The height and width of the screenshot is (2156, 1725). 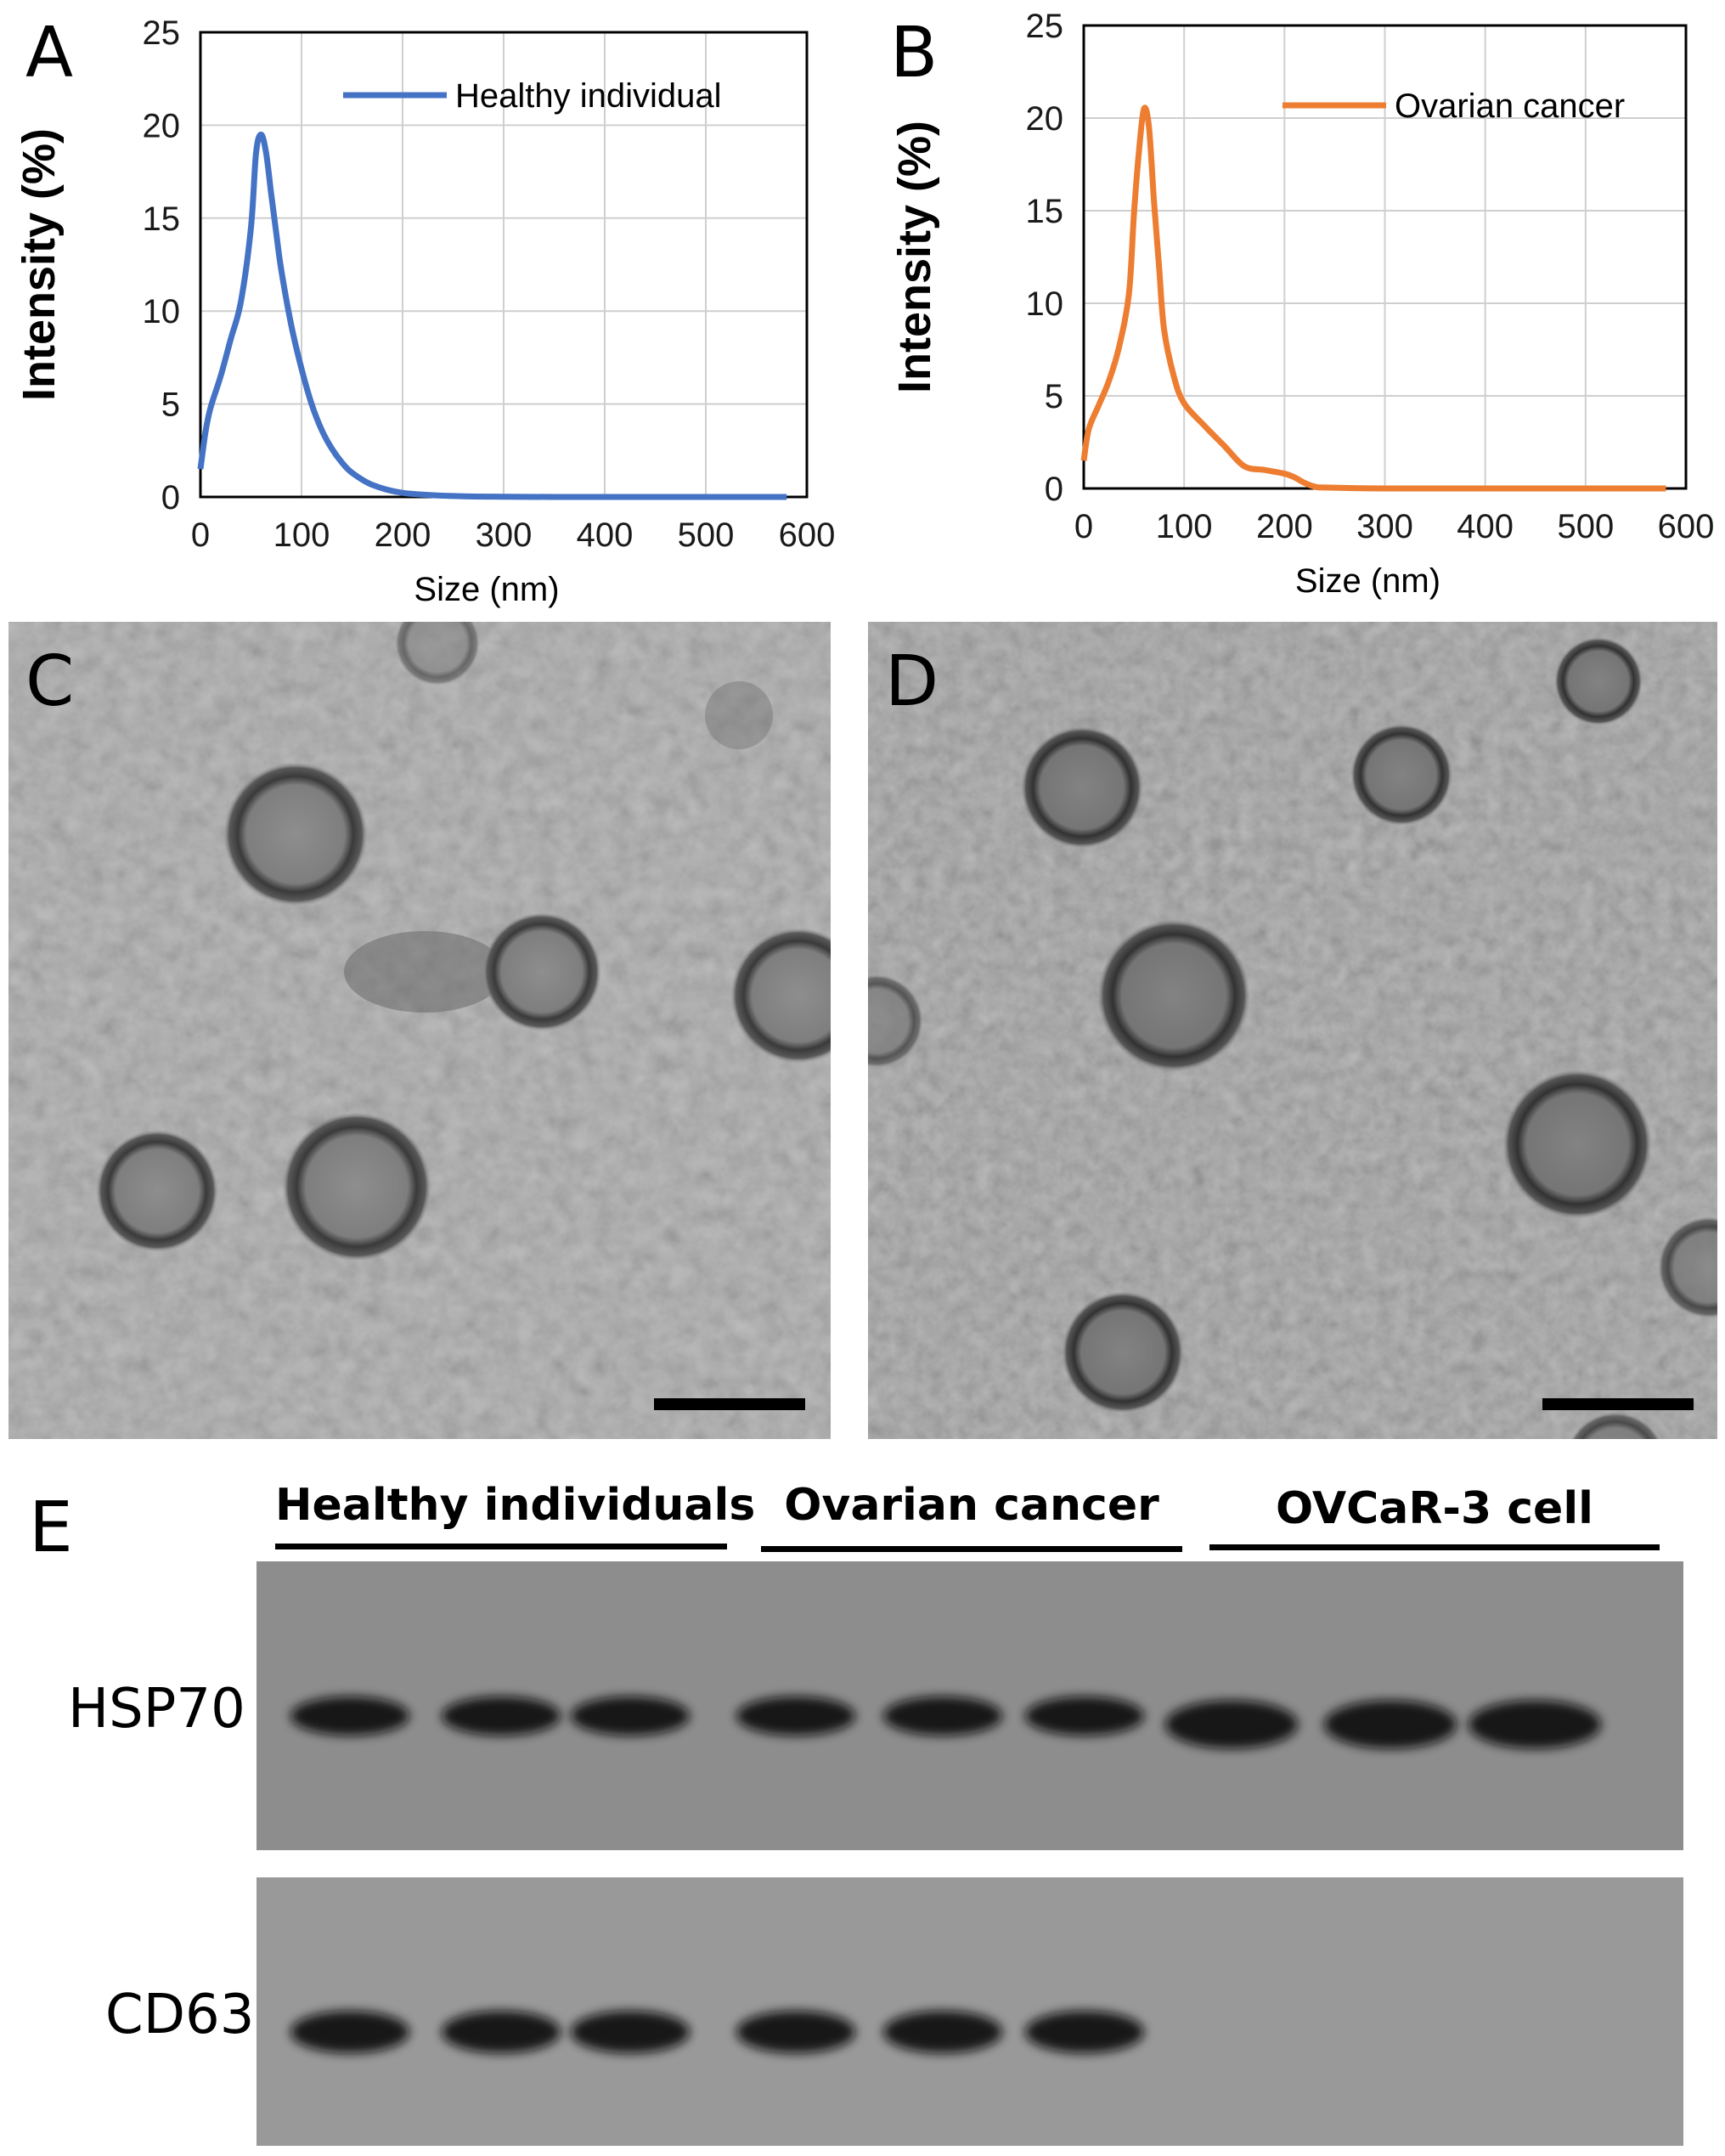 I want to click on wb-group-line-ovcar3, so click(x=1434, y=1547).